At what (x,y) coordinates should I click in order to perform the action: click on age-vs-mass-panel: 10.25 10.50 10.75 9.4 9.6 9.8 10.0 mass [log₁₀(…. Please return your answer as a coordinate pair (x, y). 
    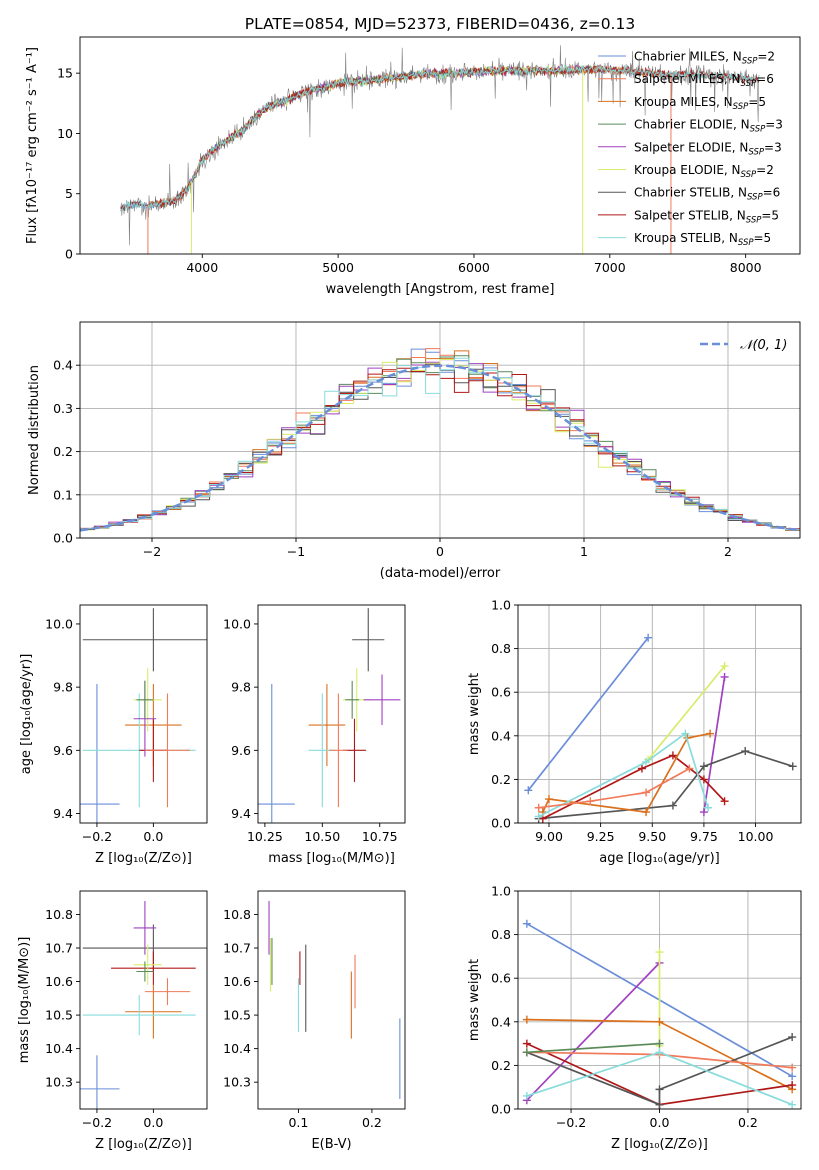
    Looking at the image, I should click on (314, 735).